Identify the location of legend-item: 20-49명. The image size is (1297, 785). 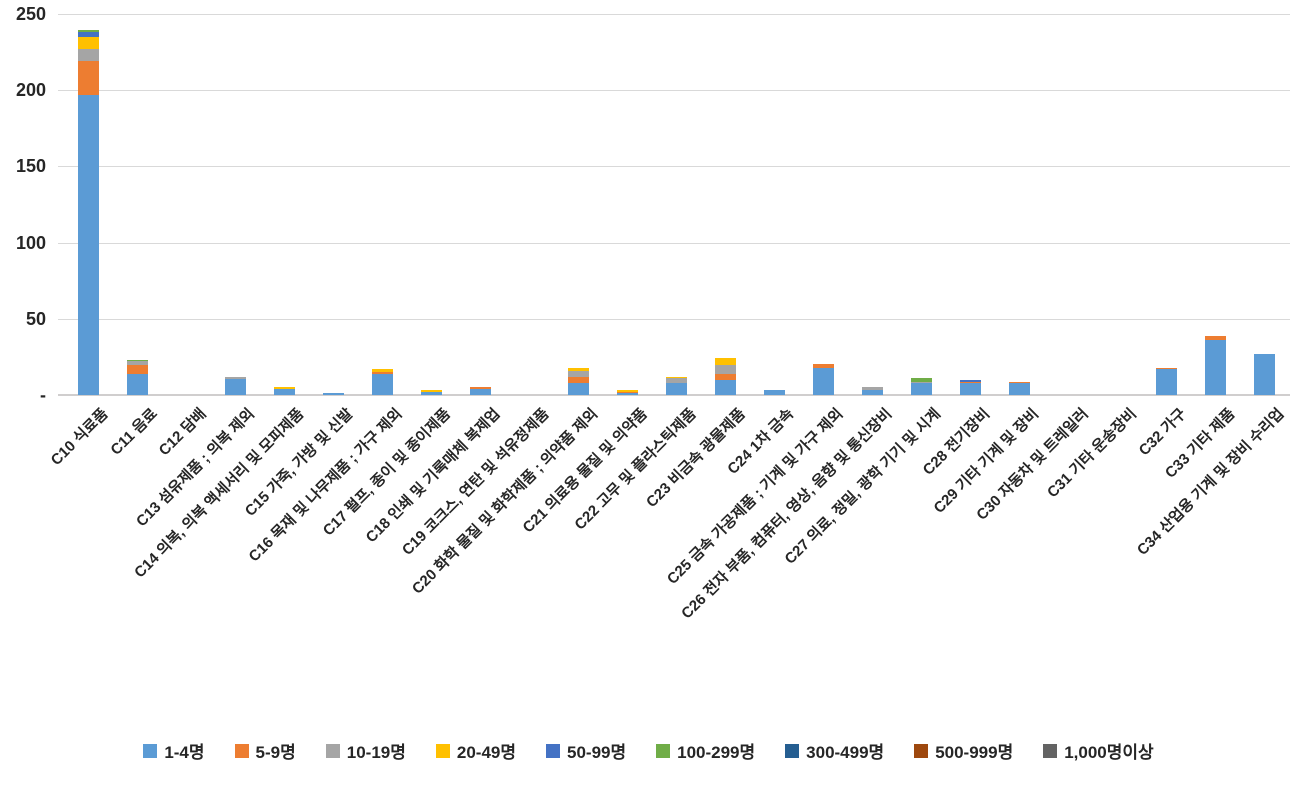
(475, 750).